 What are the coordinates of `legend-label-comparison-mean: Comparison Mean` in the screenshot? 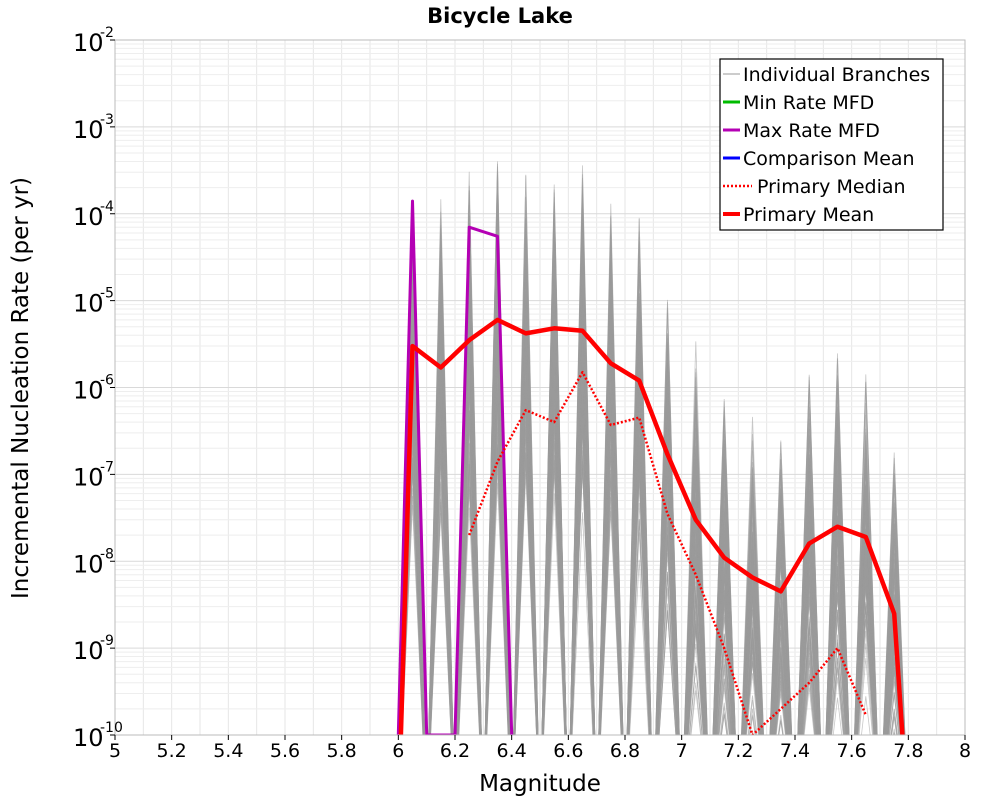 It's located at (829, 159).